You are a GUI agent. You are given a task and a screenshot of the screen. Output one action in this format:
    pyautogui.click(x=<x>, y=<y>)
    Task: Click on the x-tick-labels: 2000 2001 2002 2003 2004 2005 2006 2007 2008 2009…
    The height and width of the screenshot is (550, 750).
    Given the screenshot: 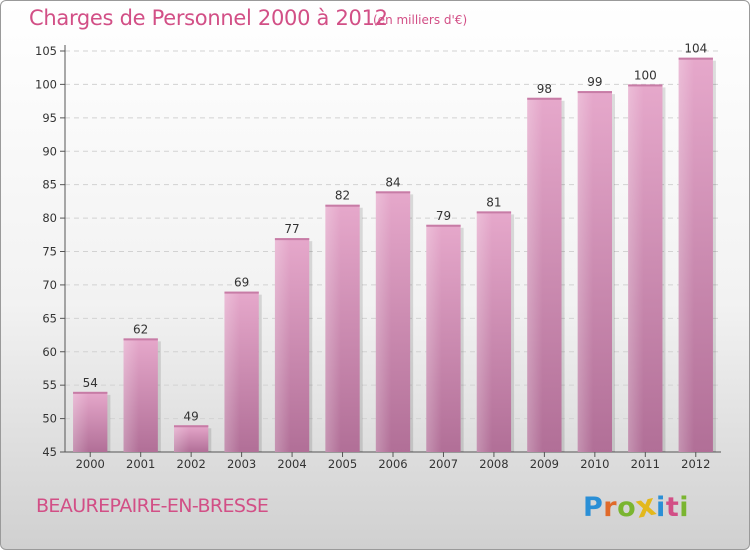 What is the action you would take?
    pyautogui.click(x=393, y=461)
    